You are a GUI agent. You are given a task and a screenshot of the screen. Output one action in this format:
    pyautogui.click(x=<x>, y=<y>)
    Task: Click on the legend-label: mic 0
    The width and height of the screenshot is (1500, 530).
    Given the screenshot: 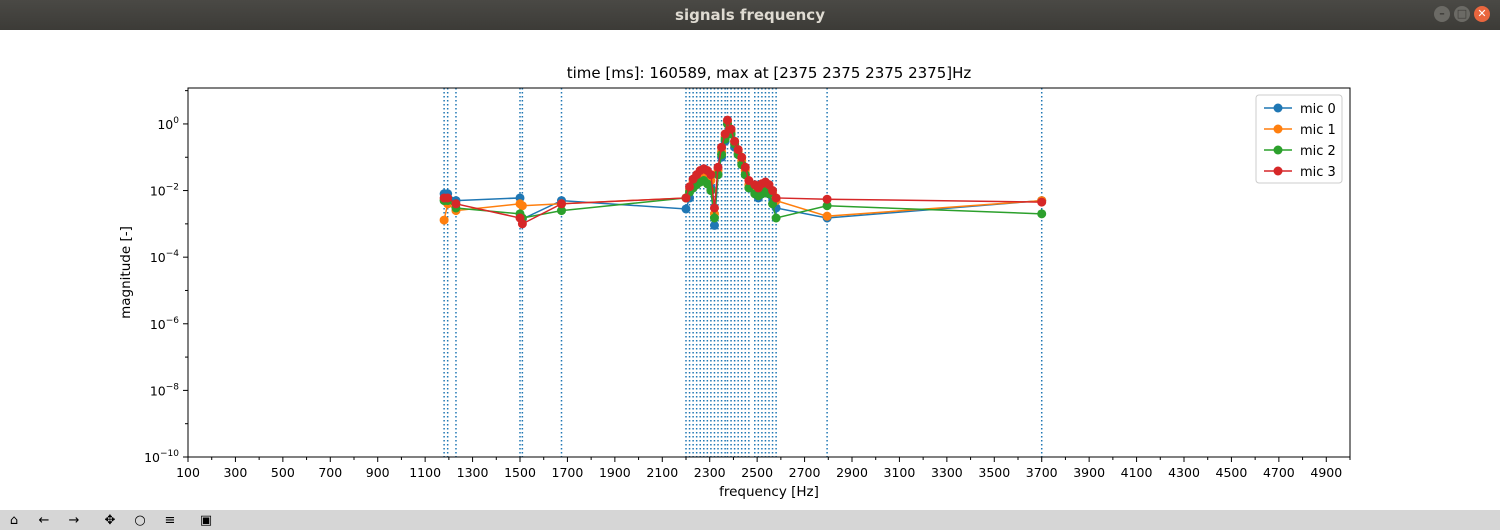 What is the action you would take?
    pyautogui.click(x=1318, y=109)
    